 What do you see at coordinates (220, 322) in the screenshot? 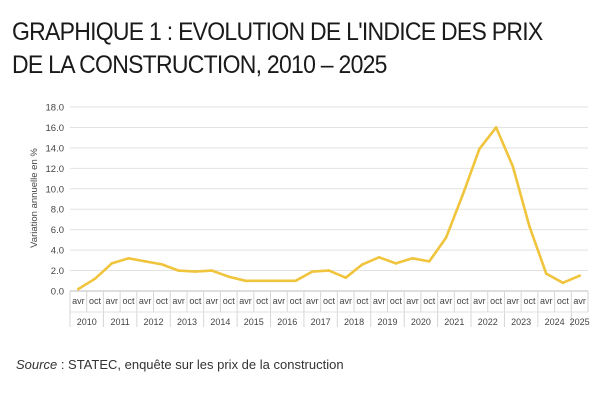
I see `x-year-label: 2014` at bounding box center [220, 322].